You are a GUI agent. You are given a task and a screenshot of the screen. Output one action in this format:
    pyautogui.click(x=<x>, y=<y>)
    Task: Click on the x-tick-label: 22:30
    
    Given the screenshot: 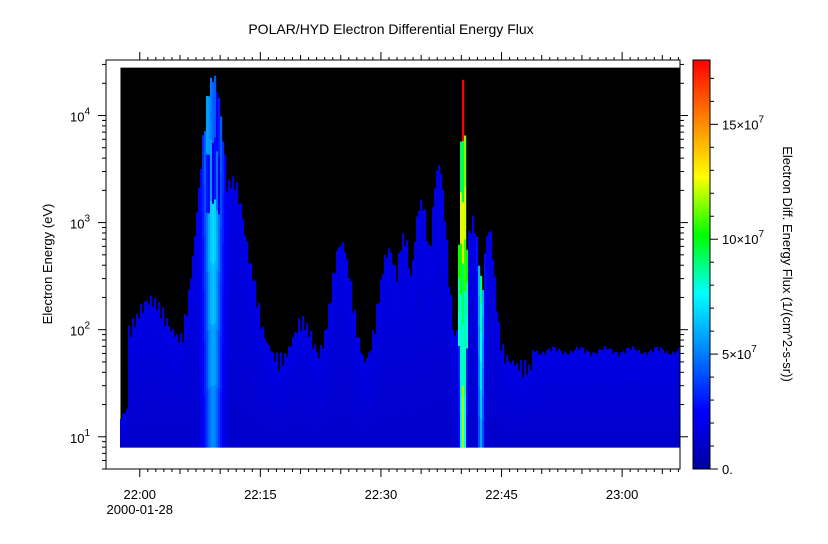 What is the action you would take?
    pyautogui.click(x=381, y=494)
    